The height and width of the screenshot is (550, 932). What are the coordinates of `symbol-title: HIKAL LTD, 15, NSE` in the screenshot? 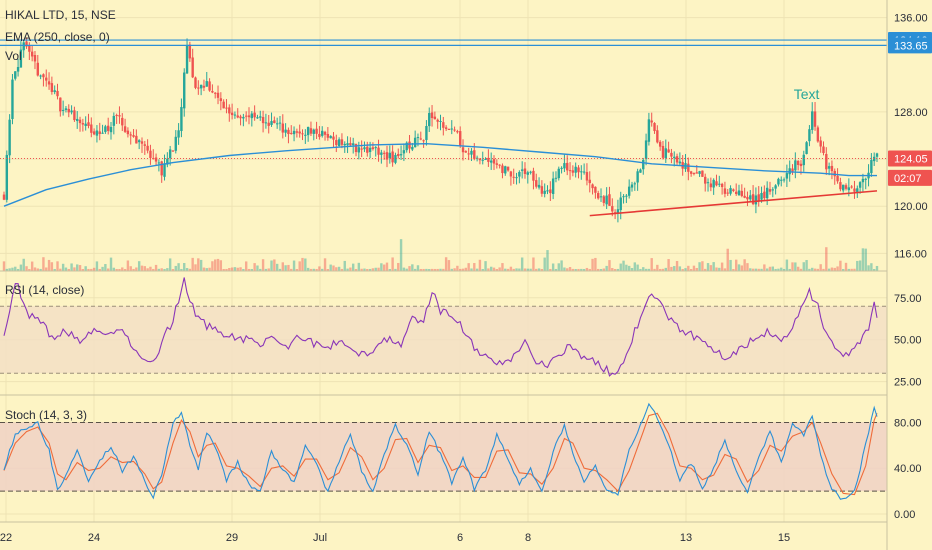 It's located at (60, 15).